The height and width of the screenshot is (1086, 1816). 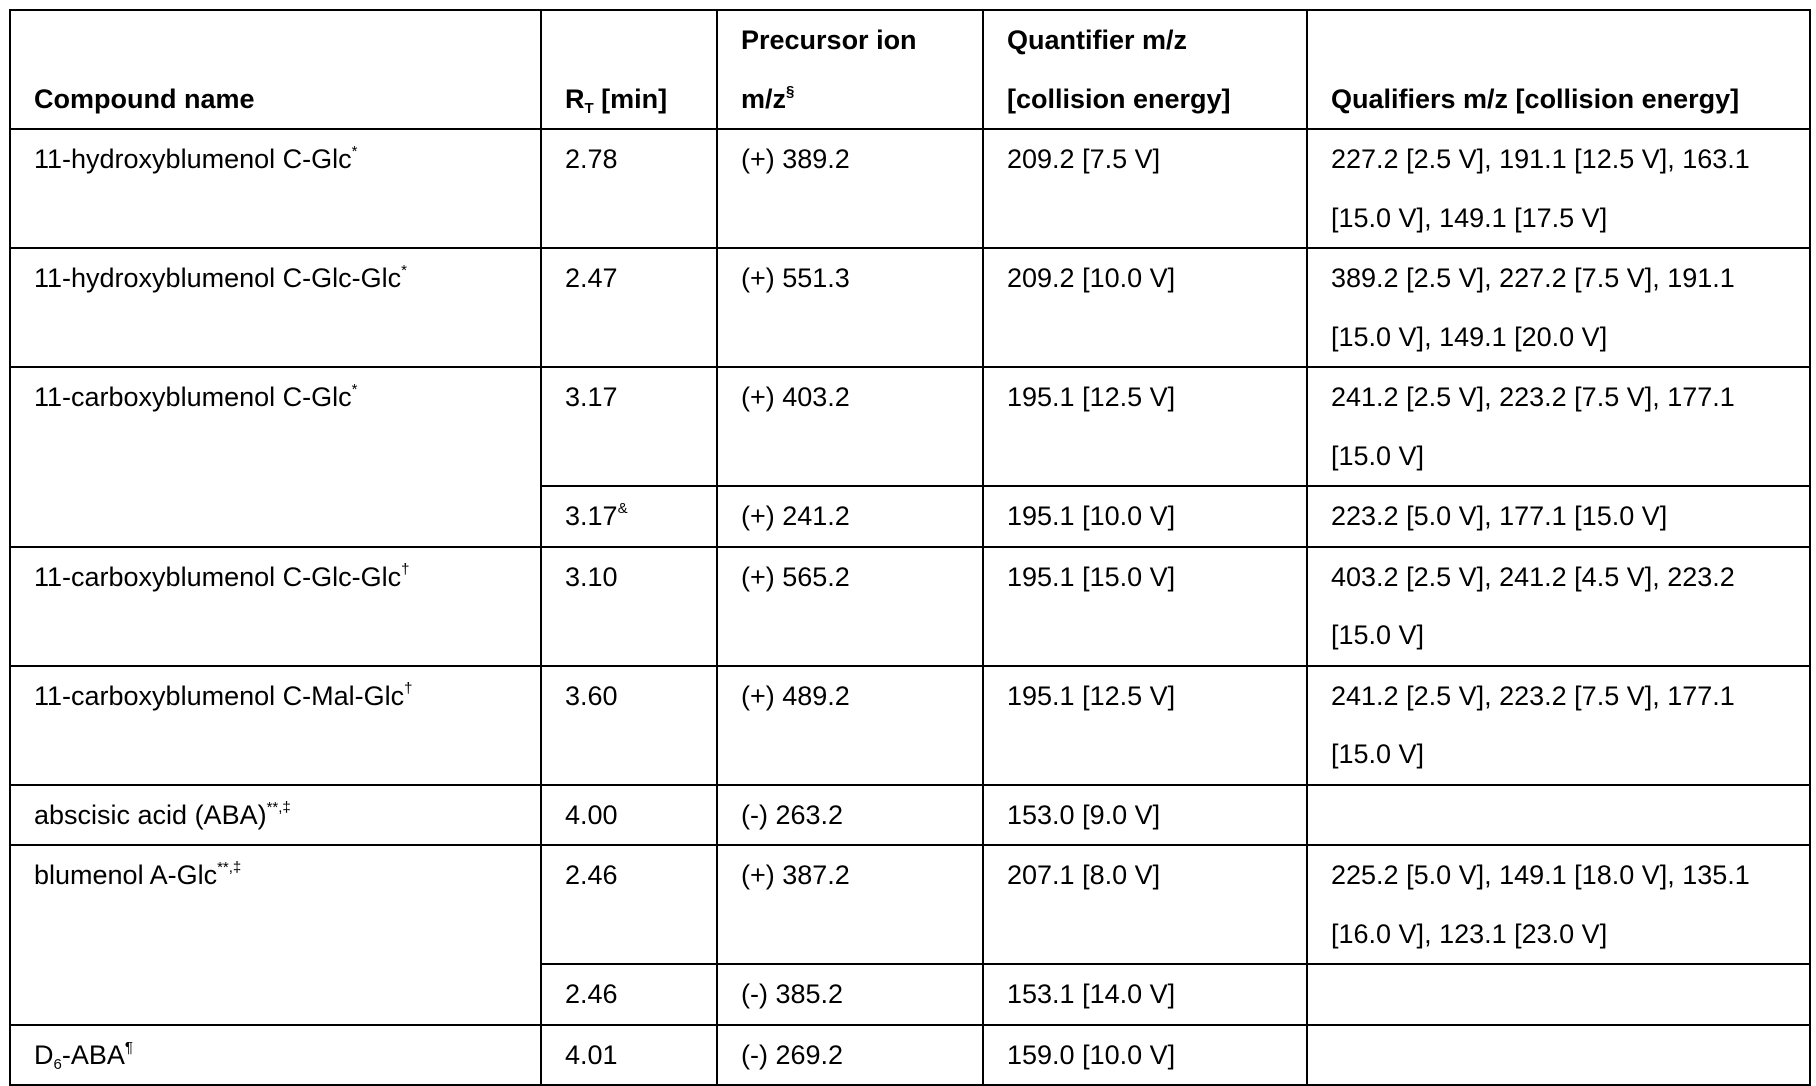 I want to click on text: blumenol A-Glc, so click(x=126, y=875).